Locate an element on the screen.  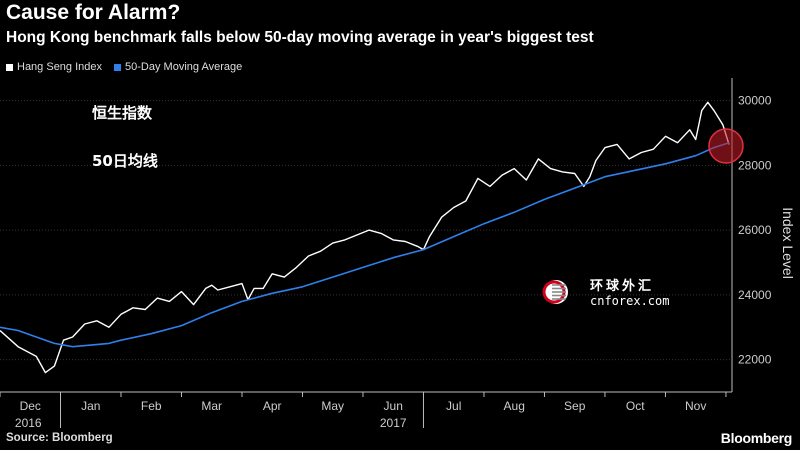
legend-swatch-hsi is located at coordinates (9, 67).